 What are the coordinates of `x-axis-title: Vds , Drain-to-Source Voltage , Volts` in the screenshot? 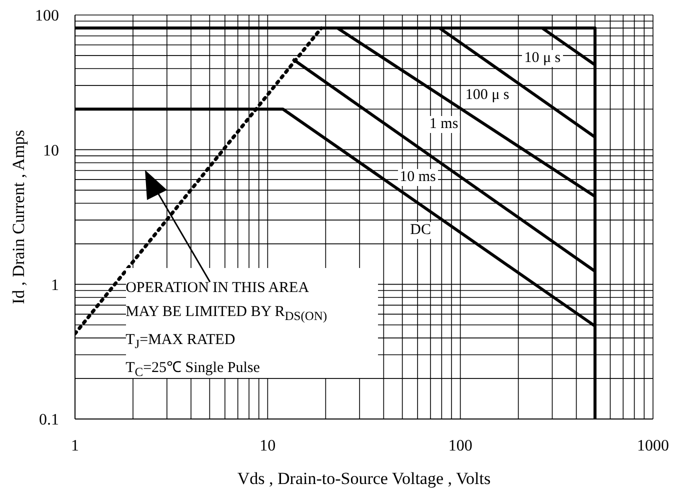 It's located at (364, 478).